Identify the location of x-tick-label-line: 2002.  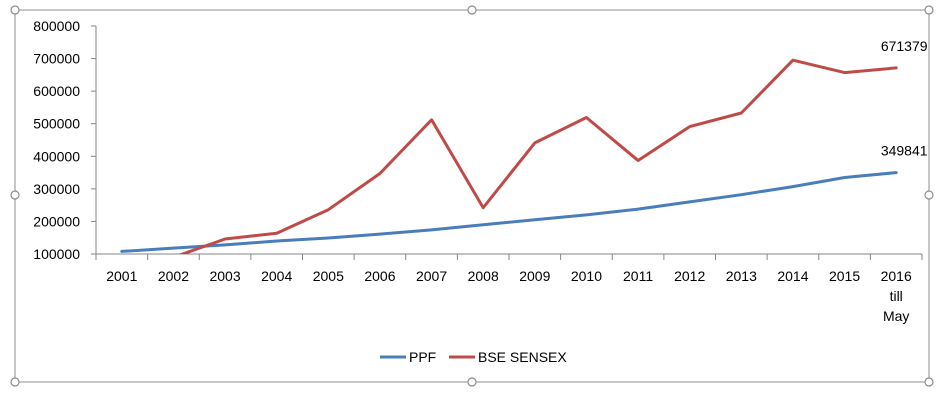
(173, 276).